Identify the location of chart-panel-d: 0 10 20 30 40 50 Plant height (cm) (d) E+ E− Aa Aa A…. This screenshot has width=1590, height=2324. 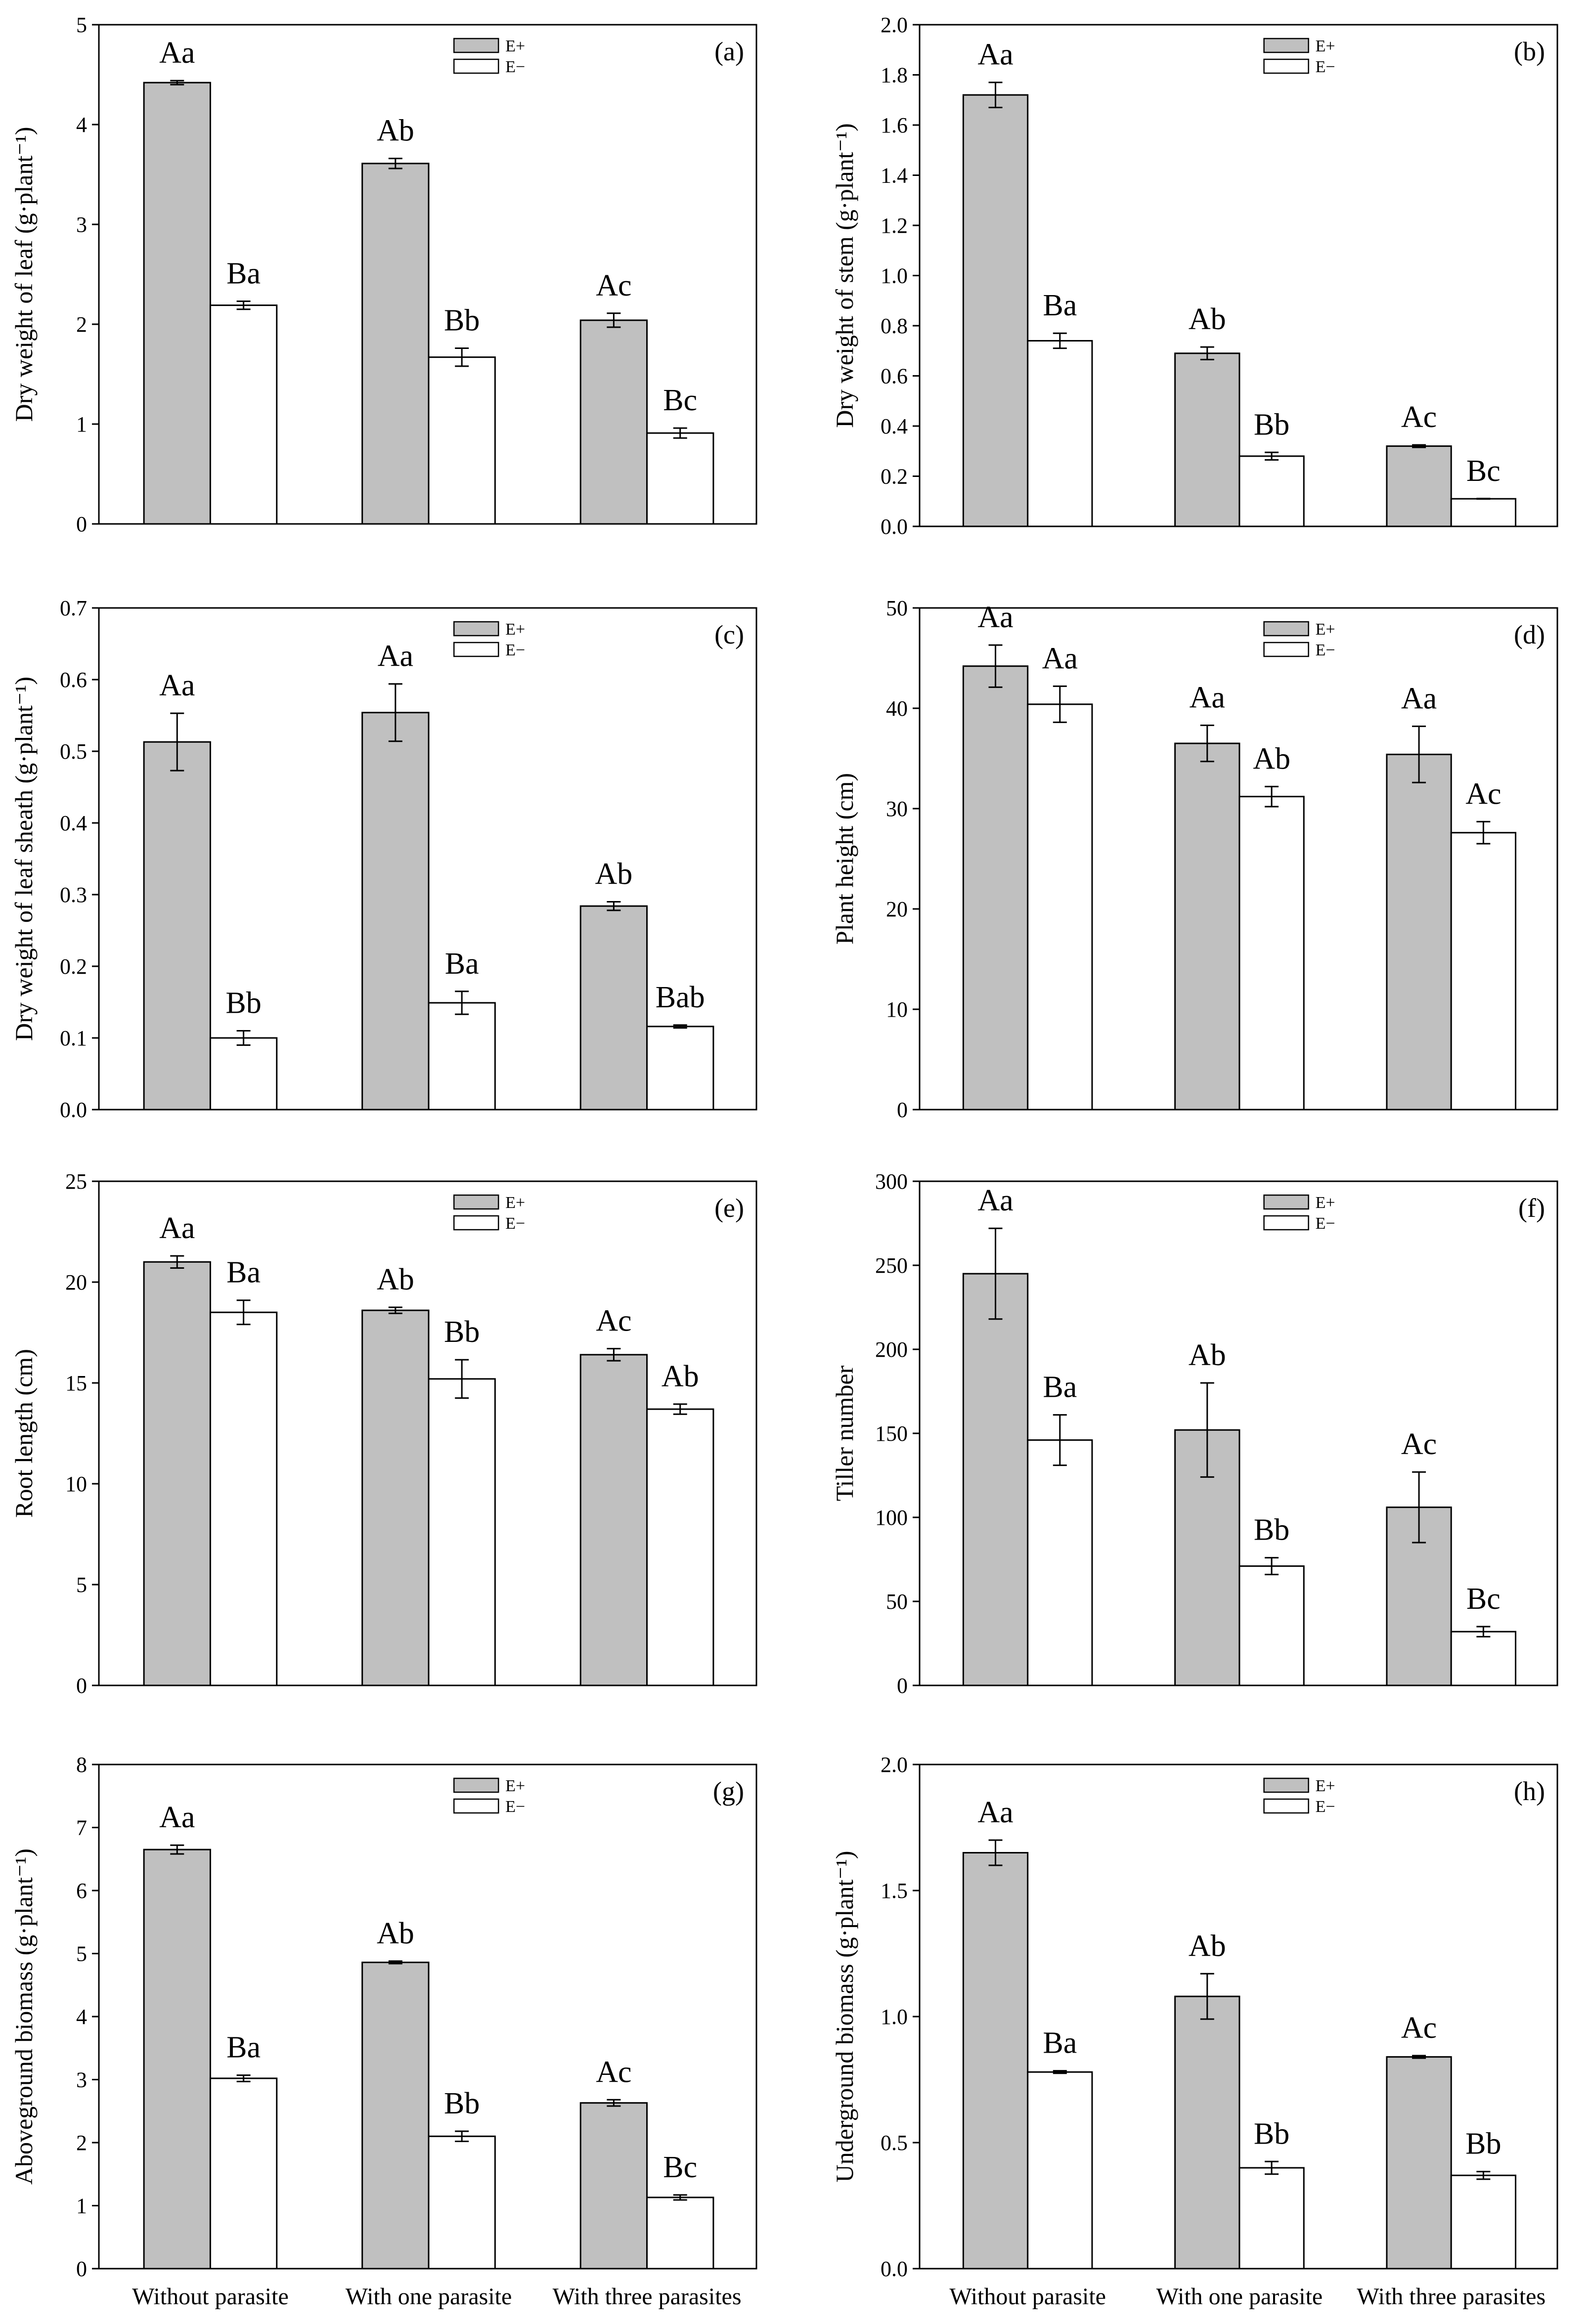
(1194, 859).